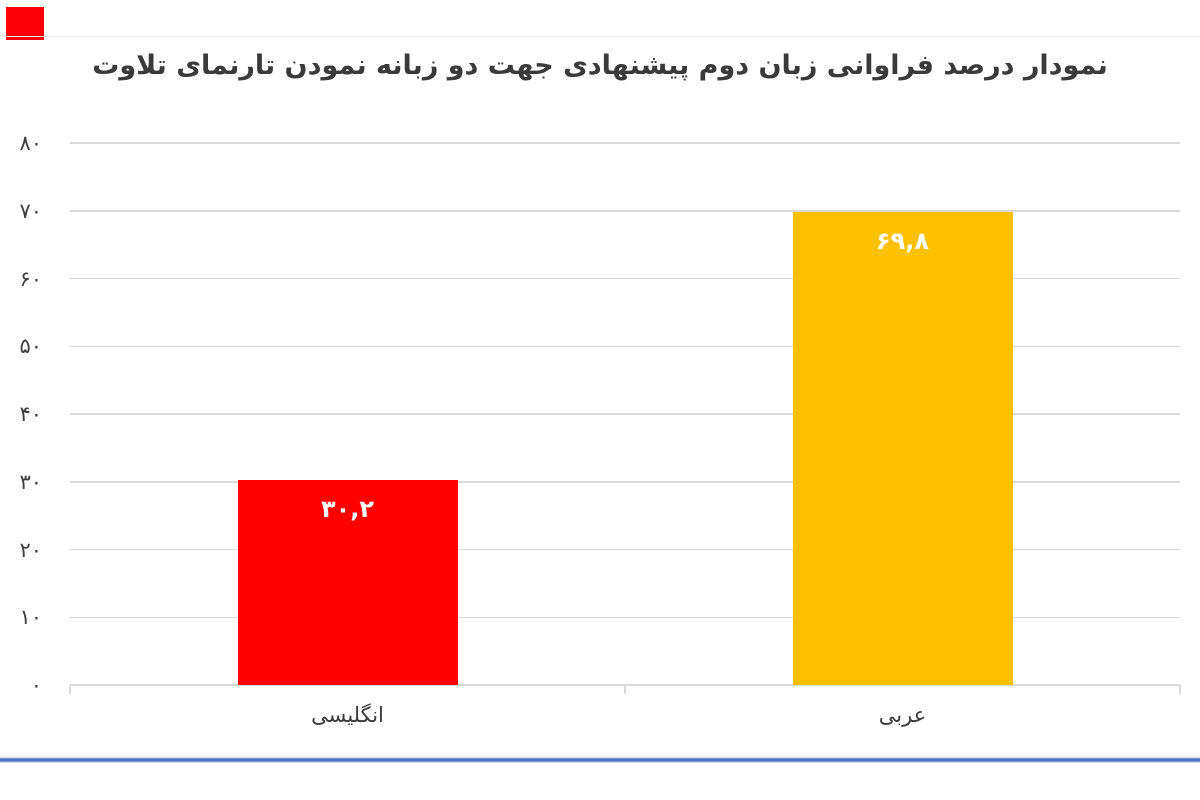 The width and height of the screenshot is (1200, 800). What do you see at coordinates (902, 448) in the screenshot?
I see `bar-2: ۶۹,۸` at bounding box center [902, 448].